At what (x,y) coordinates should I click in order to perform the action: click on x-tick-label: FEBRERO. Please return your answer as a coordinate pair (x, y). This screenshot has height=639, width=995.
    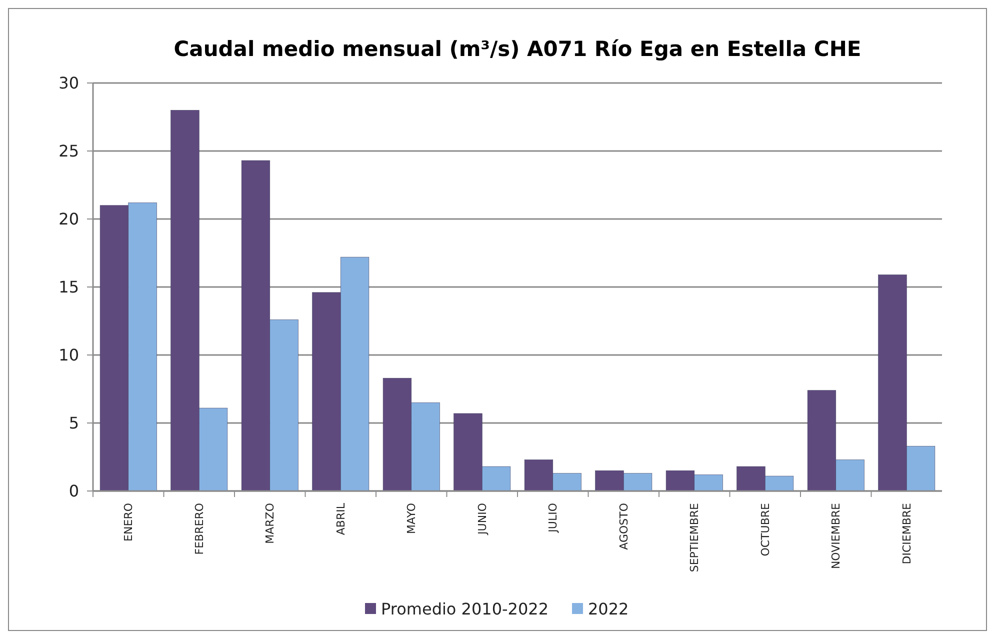
    Looking at the image, I should click on (199, 528).